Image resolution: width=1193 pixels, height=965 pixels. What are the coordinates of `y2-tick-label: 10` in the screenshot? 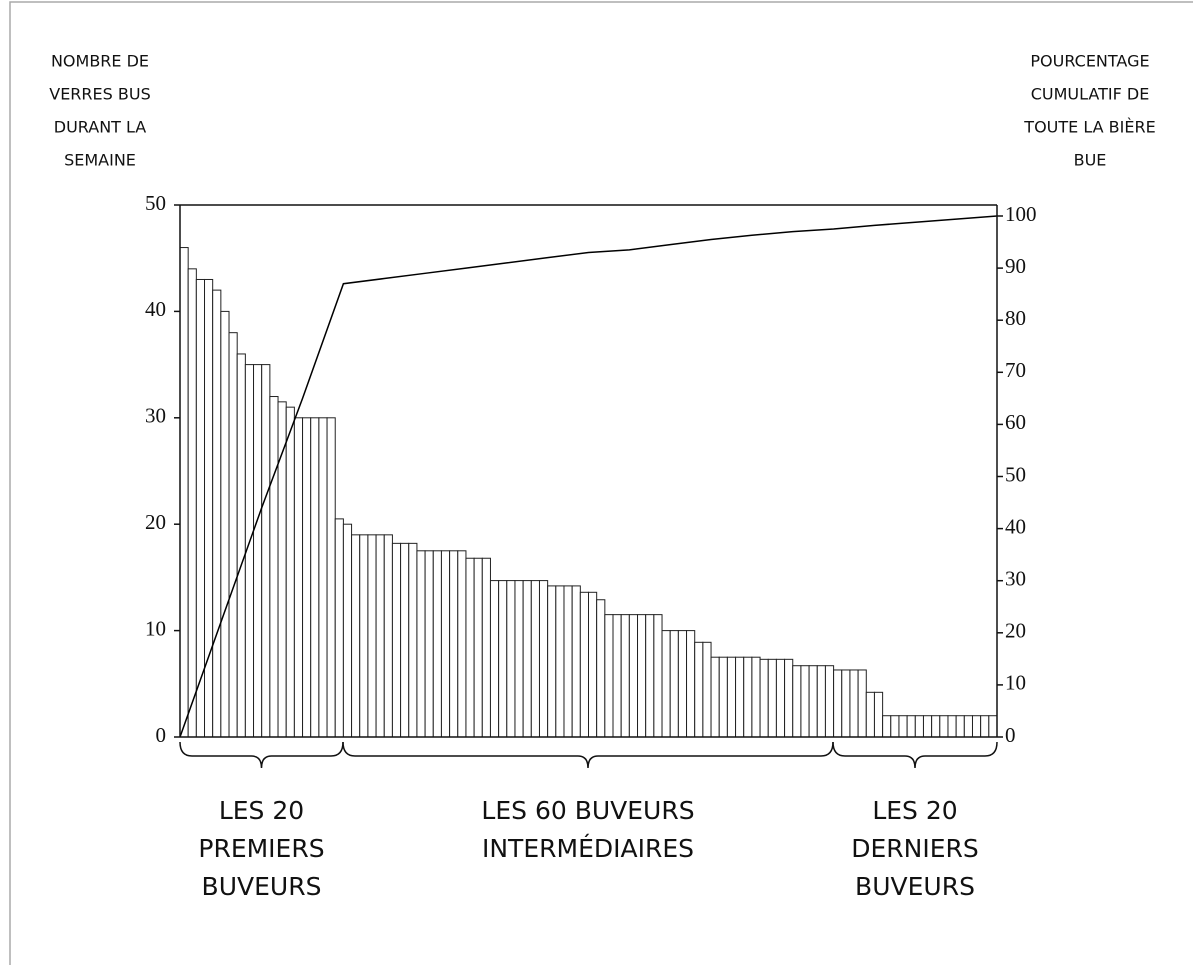 It's located at (1015, 683).